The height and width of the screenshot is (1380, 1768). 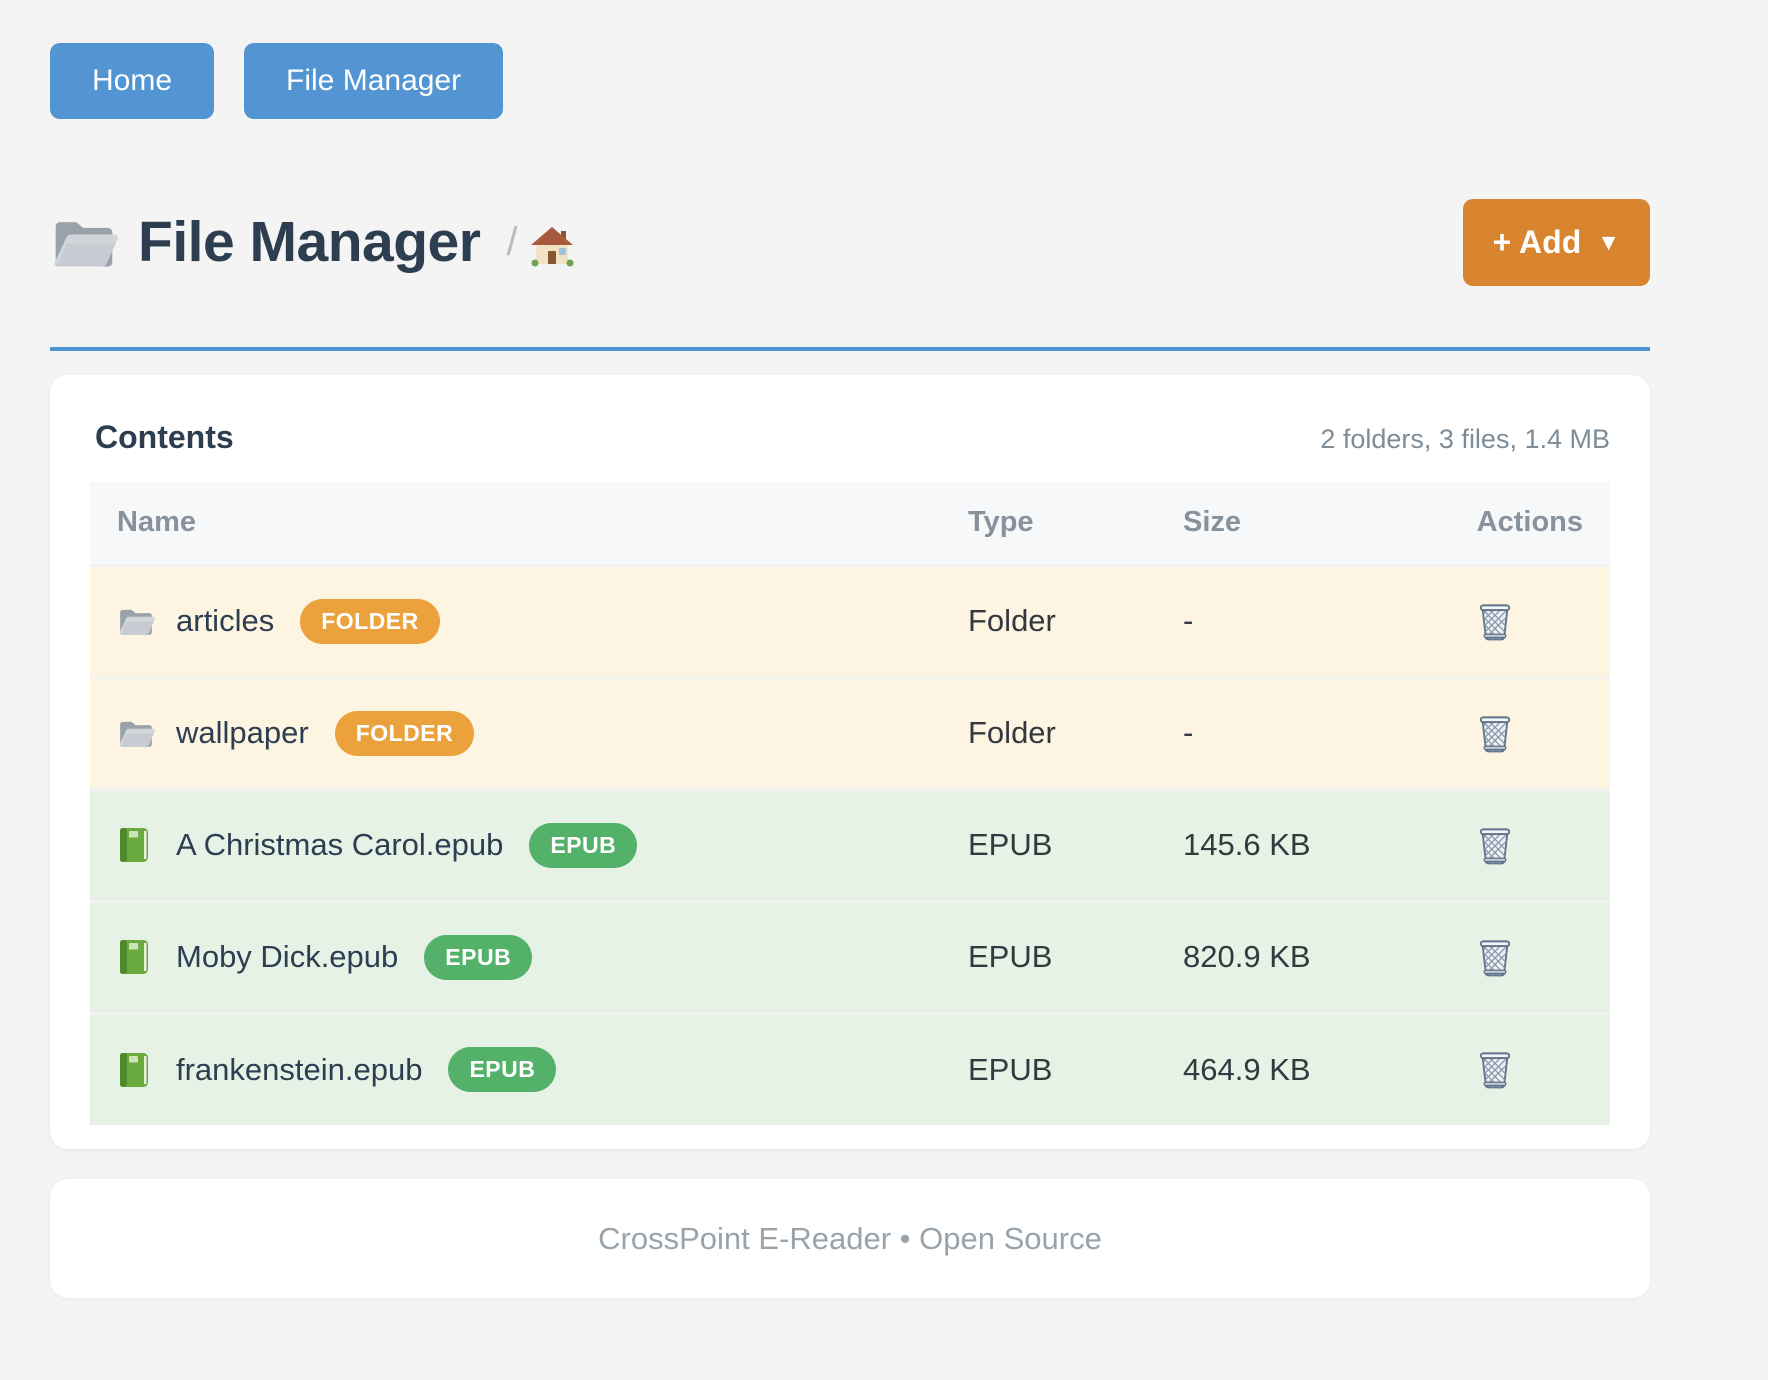 What do you see at coordinates (850, 732) in the screenshot?
I see `table-row: wallpaper FOLDER Folder -` at bounding box center [850, 732].